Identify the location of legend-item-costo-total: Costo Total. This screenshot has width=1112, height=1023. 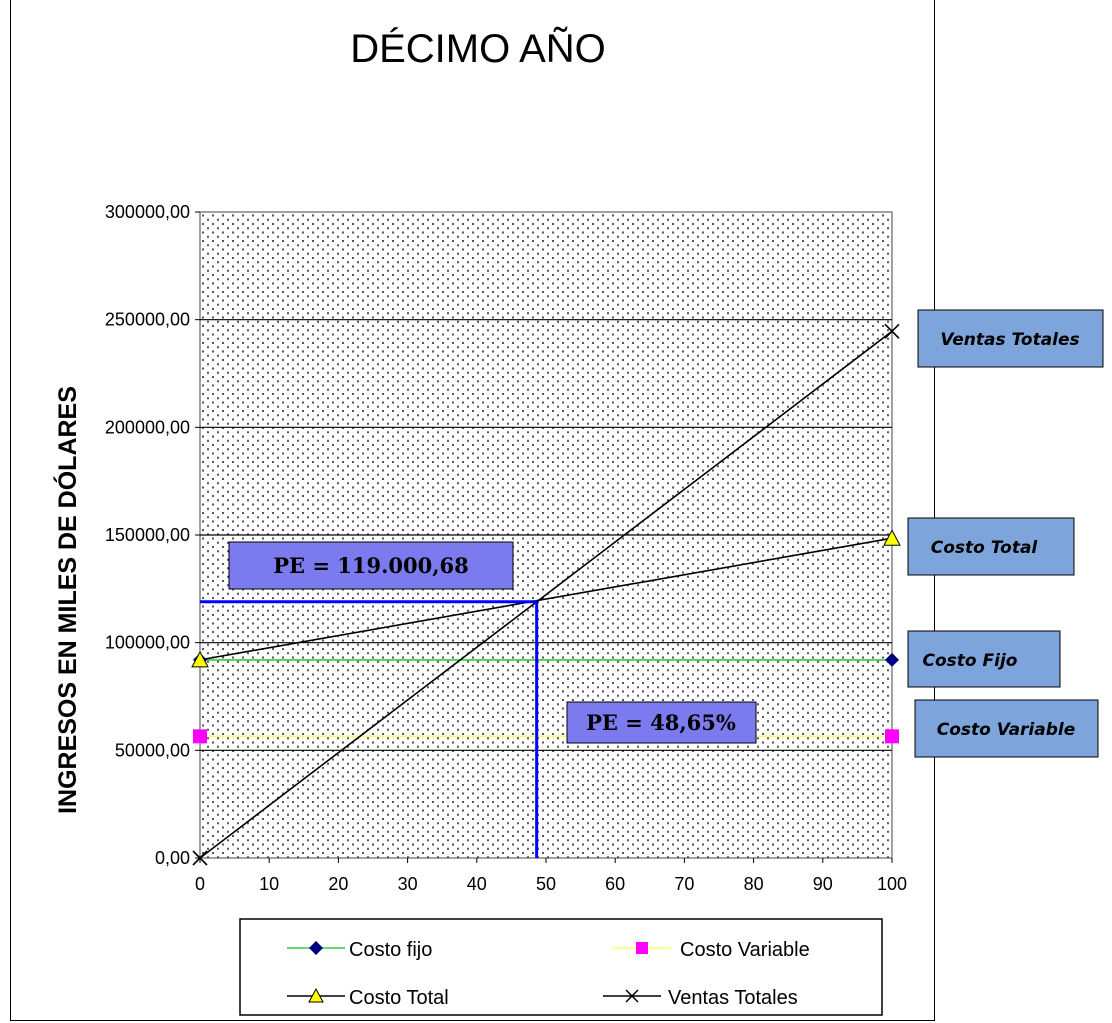
(368, 998).